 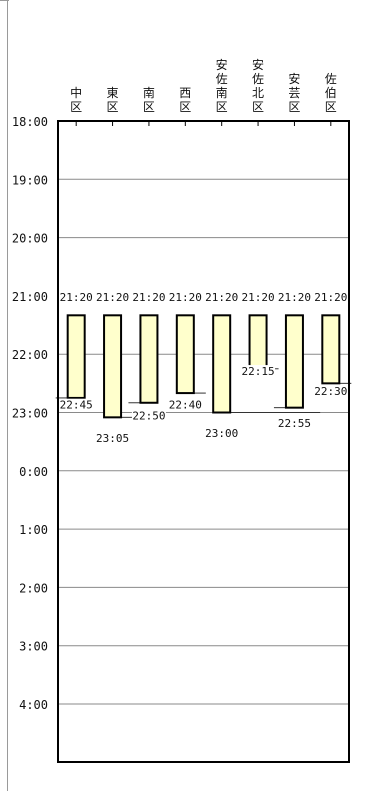 I want to click on category-label-char: 芸, so click(x=294, y=93).